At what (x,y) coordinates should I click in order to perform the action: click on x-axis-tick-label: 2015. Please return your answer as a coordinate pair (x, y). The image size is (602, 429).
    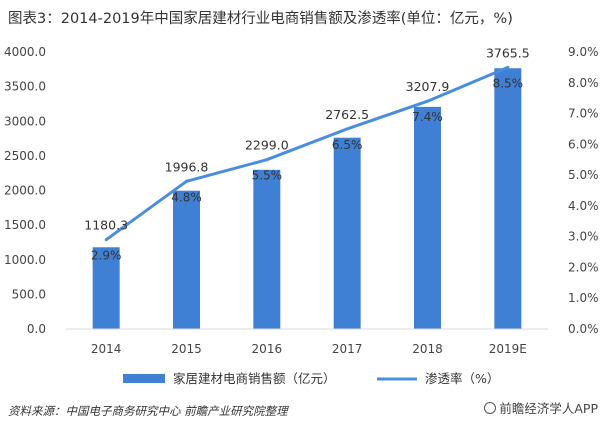
    Looking at the image, I should click on (186, 349).